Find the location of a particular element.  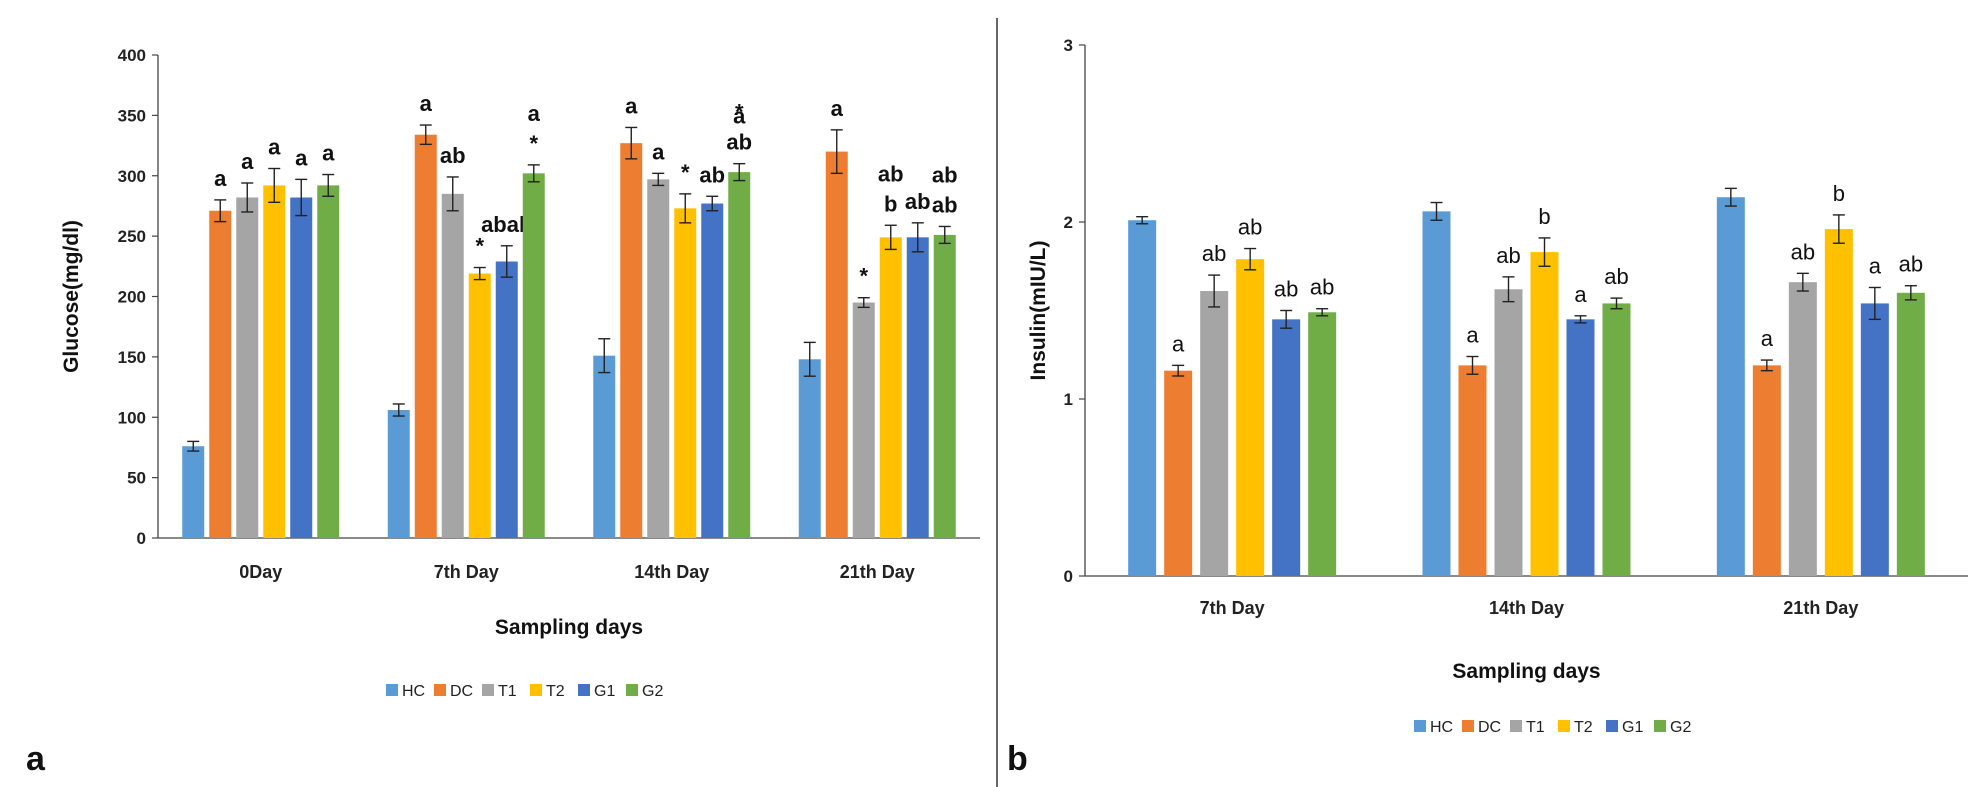

panel-b-legend-swatch-t2 is located at coordinates (1564, 726).